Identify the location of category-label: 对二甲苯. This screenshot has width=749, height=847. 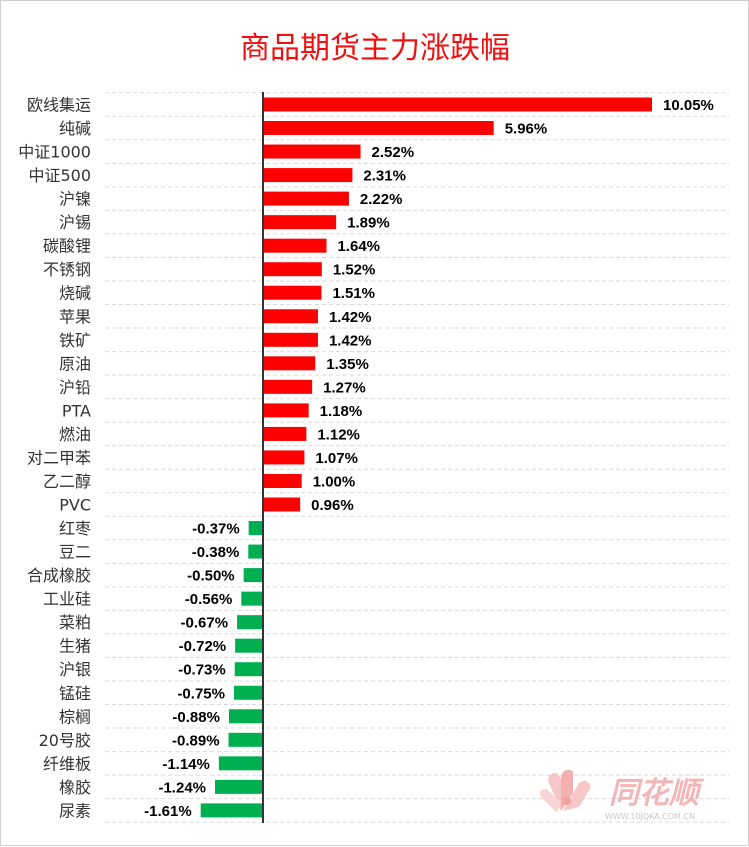
(59, 457).